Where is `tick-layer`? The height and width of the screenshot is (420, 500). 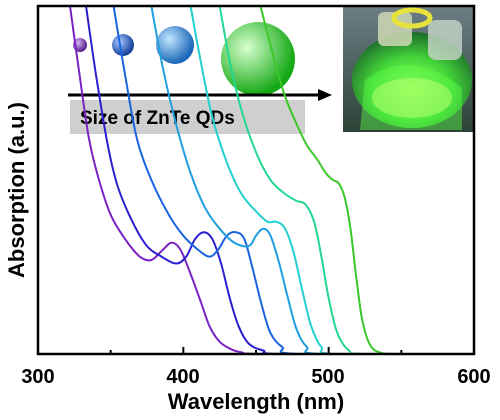
tick-layer is located at coordinates (256, 350).